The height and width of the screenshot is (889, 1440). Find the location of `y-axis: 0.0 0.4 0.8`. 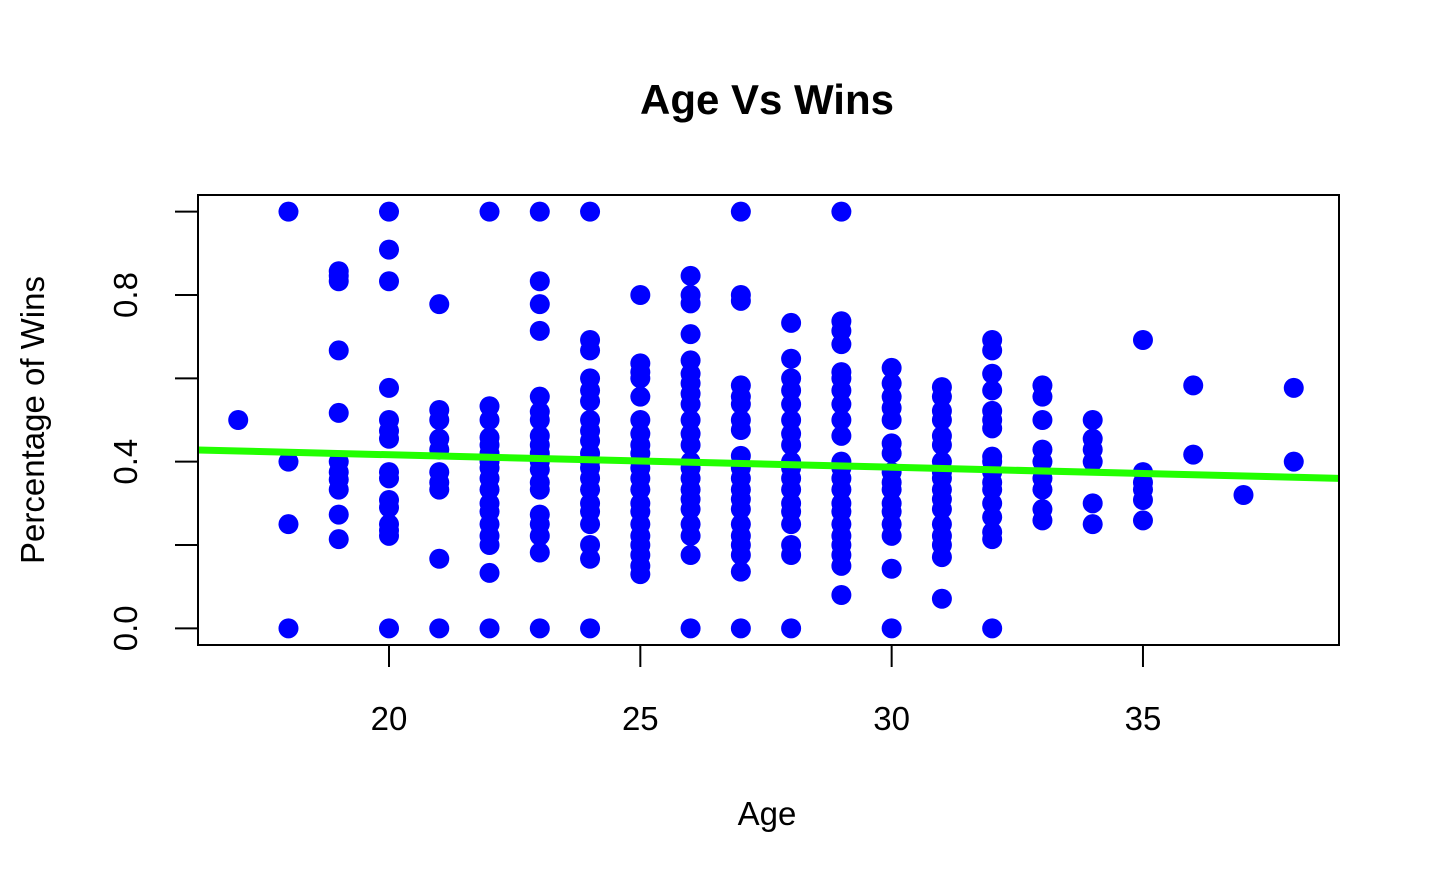

y-axis: 0.0 0.4 0.8 is located at coordinates (153, 430).